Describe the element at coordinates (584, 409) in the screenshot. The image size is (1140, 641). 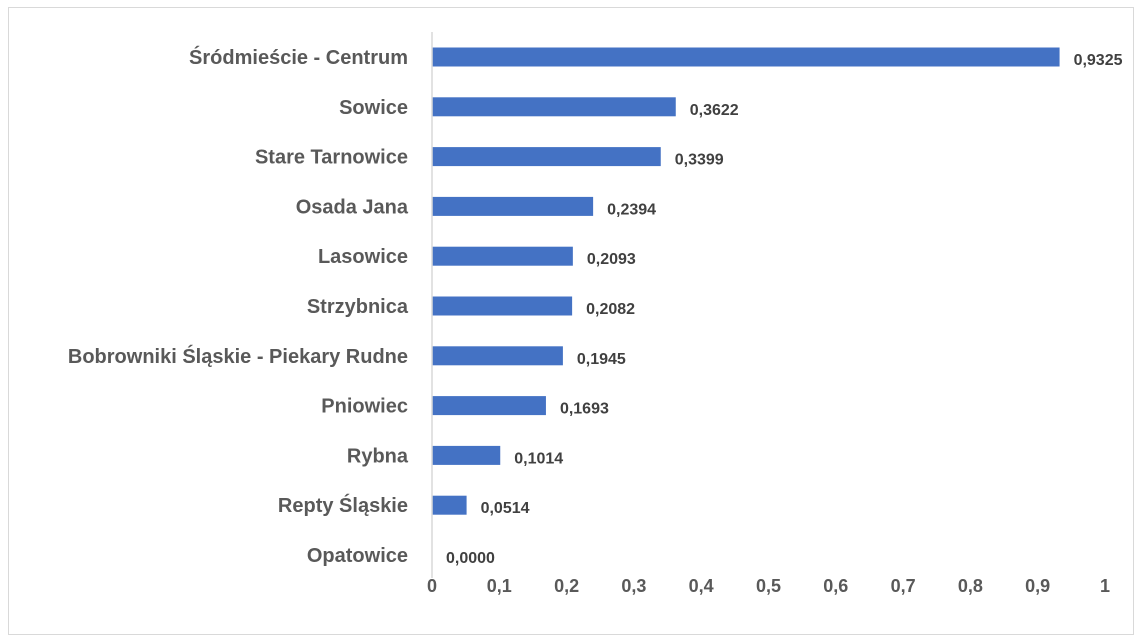
I see `value-label: 0,1693` at that location.